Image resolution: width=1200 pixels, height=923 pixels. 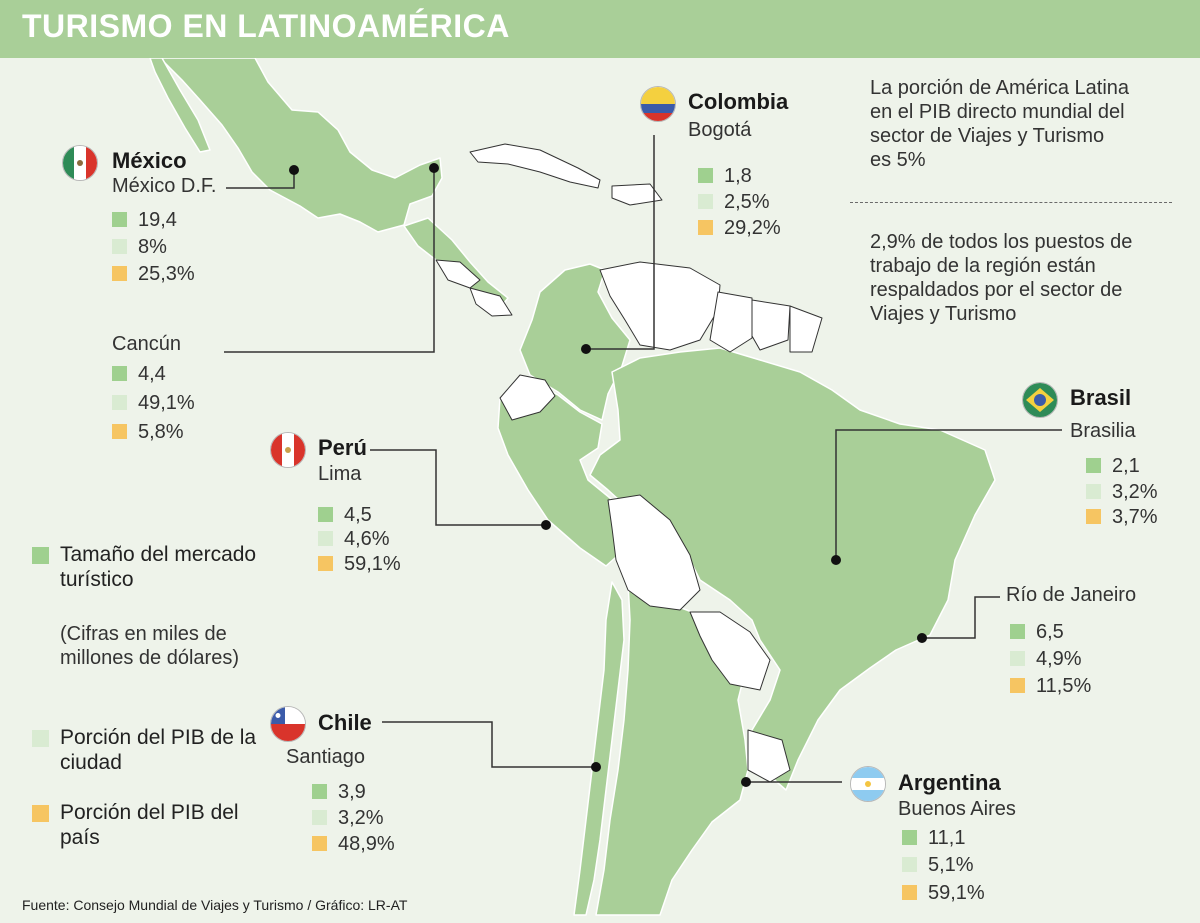 What do you see at coordinates (353, 844) in the screenshot?
I see `chile-country-gdp: 48,9%` at bounding box center [353, 844].